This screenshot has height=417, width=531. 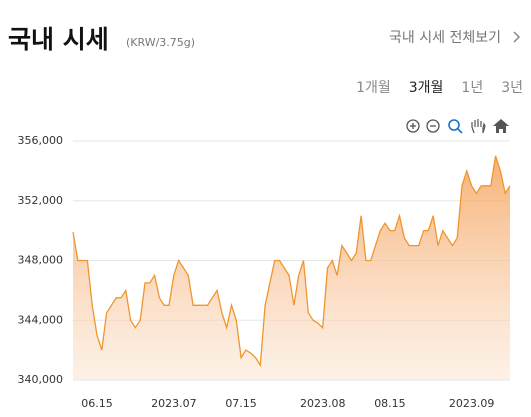 What do you see at coordinates (472, 403) in the screenshot?
I see `x-tick-label: 2023.09` at bounding box center [472, 403].